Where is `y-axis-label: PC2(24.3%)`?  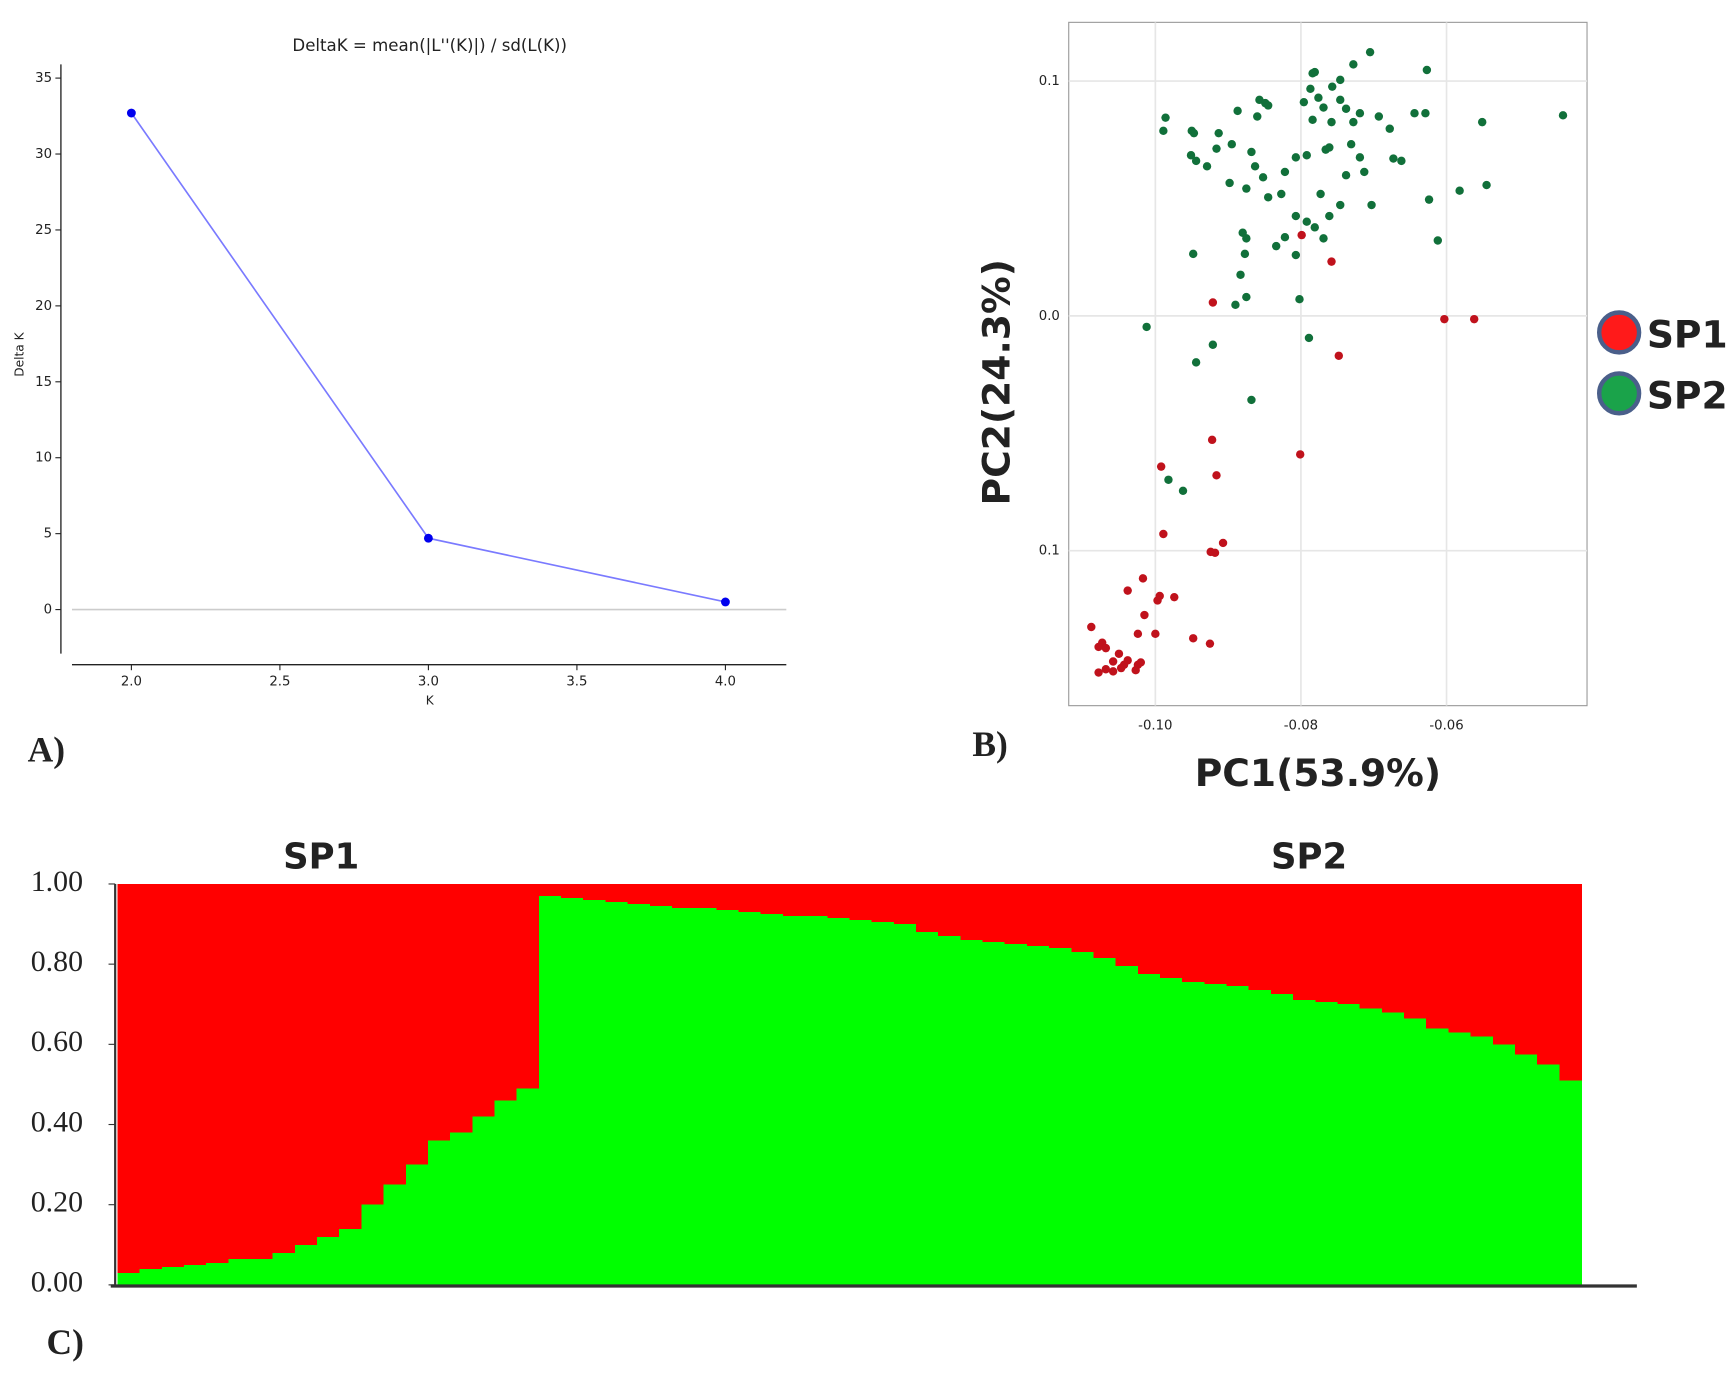 y-axis-label: PC2(24.3%) is located at coordinates (996, 382).